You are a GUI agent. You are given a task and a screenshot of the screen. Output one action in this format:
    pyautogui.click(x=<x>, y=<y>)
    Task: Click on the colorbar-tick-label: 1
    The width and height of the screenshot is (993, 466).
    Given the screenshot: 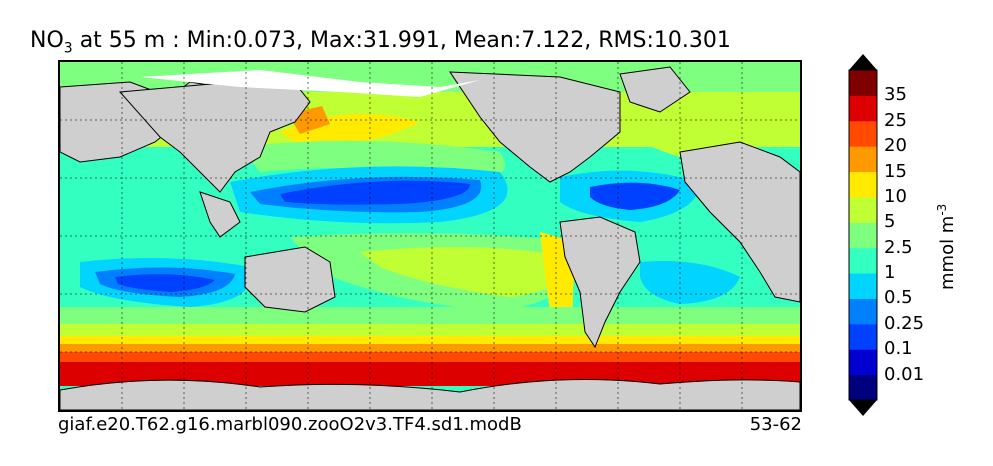 What is the action you would take?
    pyautogui.click(x=890, y=273)
    